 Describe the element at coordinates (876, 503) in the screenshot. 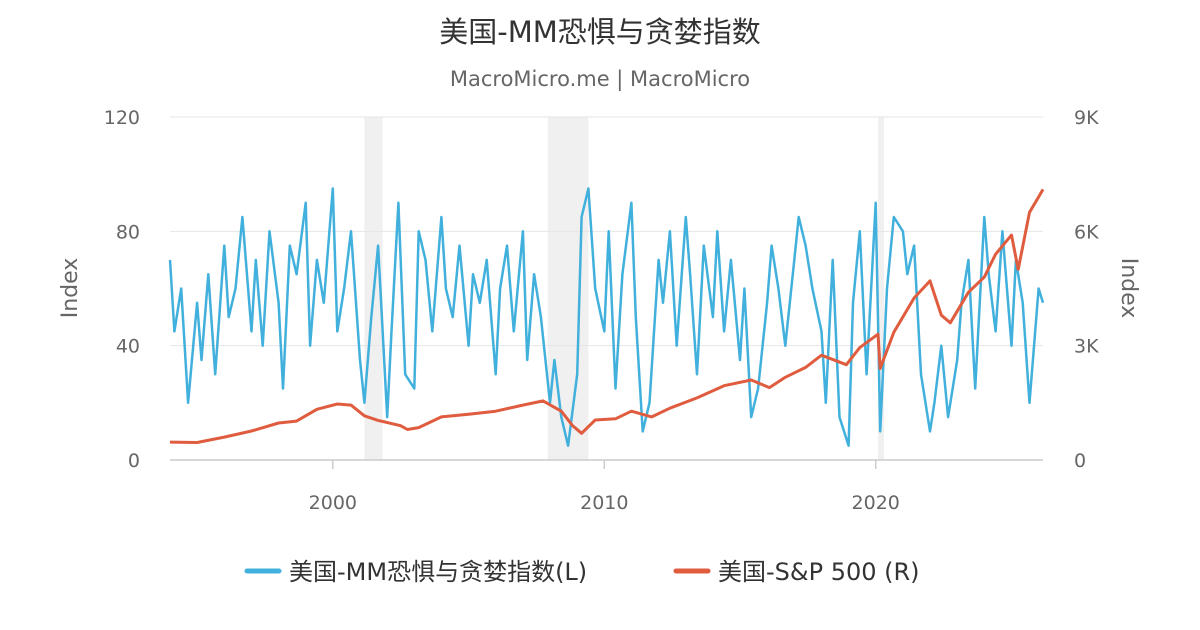

I see `x-tick-label-2: 2020` at that location.